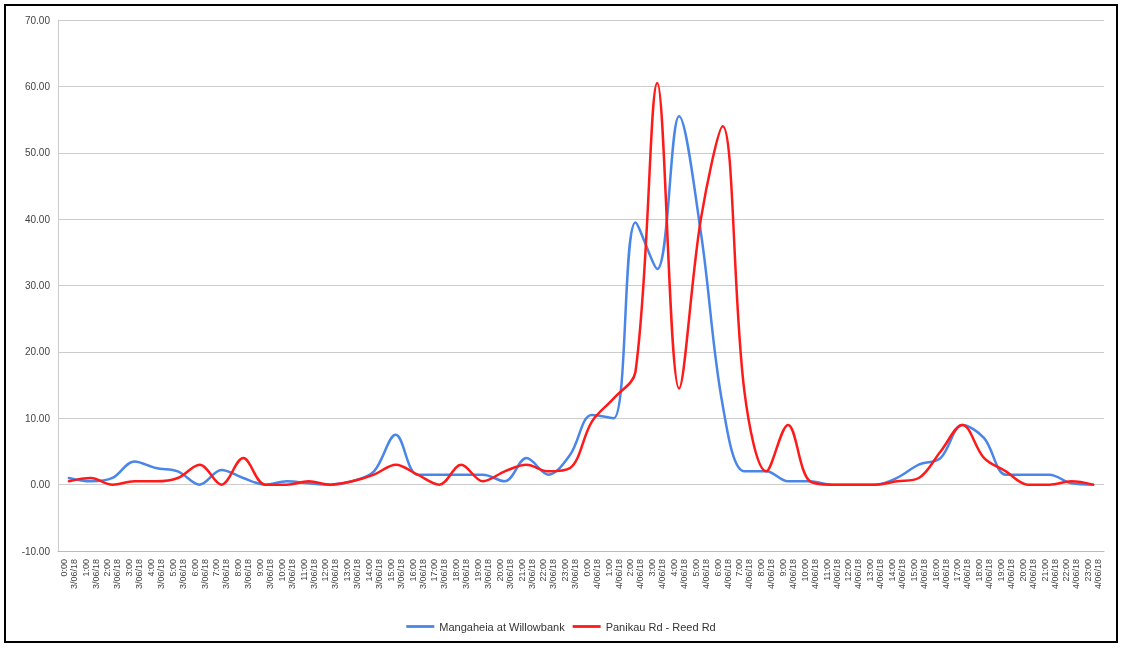 Image resolution: width=1124 pixels, height=649 pixels. Describe the element at coordinates (788, 574) in the screenshot. I see `x-tick-label: 9:00 4/06/18` at that location.